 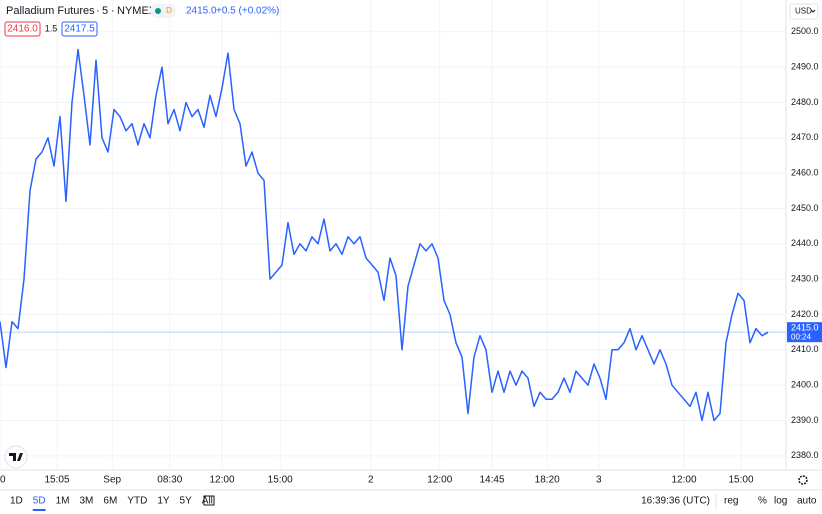 What do you see at coordinates (3, 480) in the screenshot?
I see `x-tick-label: 00` at bounding box center [3, 480].